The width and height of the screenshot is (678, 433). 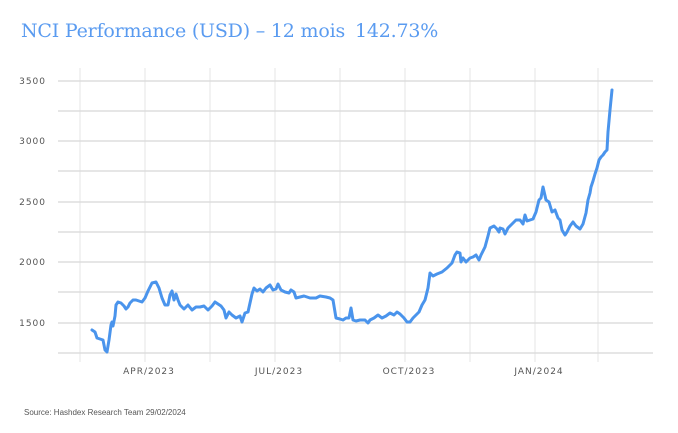 I want to click on y-tick-label: 3500, so click(x=32, y=82).